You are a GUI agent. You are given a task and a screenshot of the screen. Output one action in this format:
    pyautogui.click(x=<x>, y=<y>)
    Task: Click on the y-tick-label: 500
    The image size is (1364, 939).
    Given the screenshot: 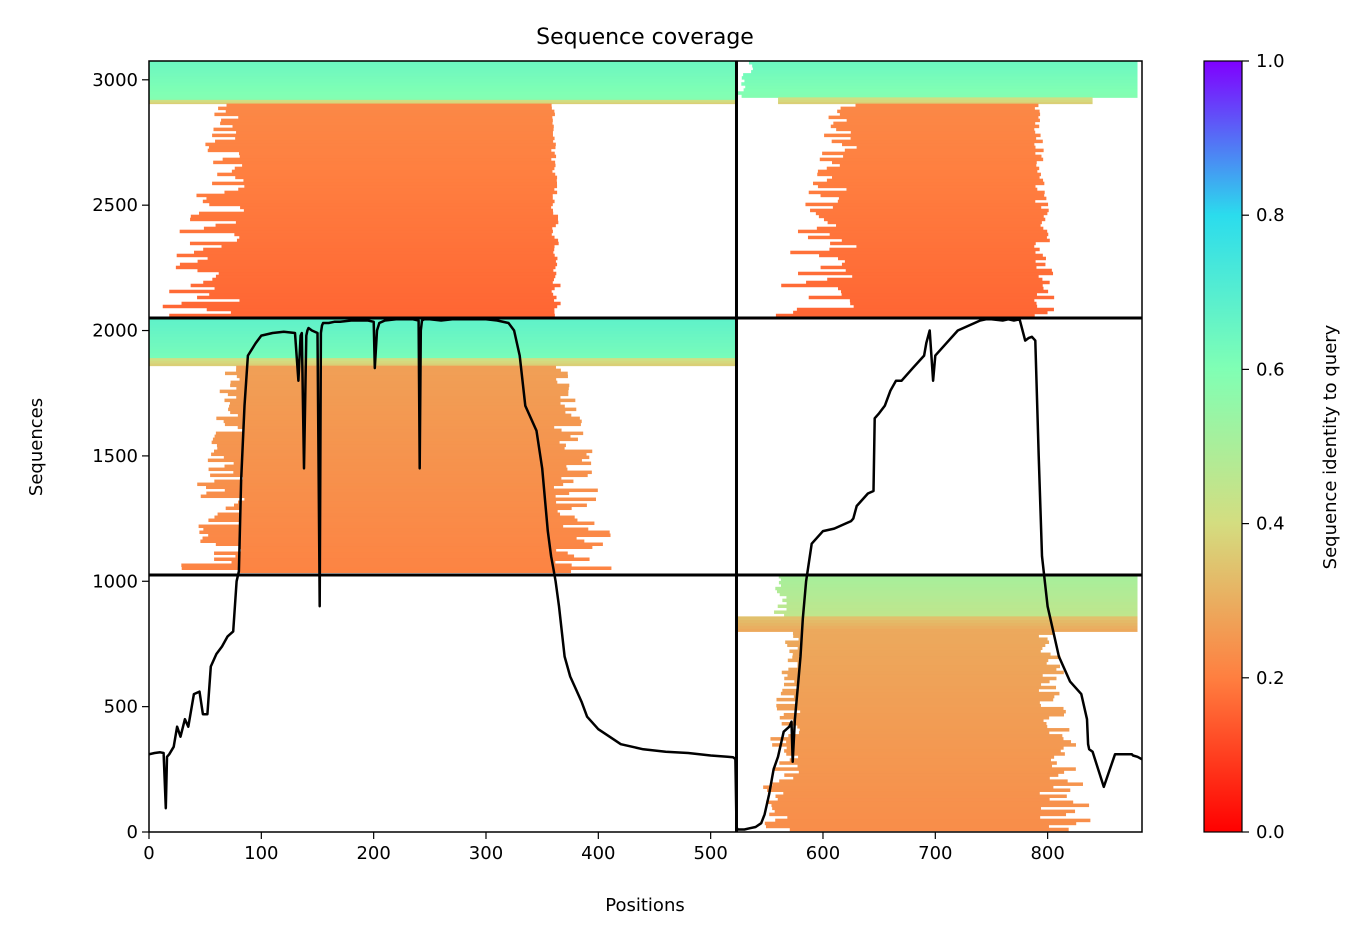 What is the action you would take?
    pyautogui.click(x=121, y=707)
    